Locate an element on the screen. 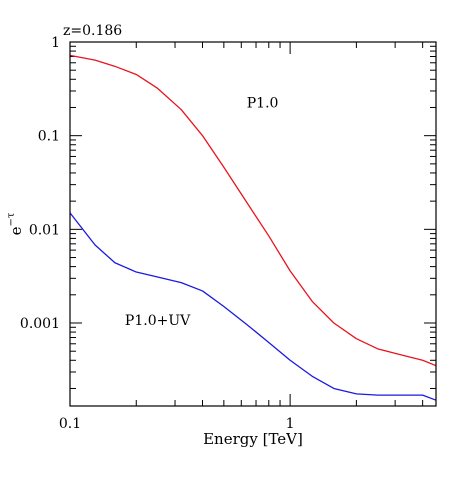 This screenshot has height=495, width=471. x-axis-title: Energy [TeV] is located at coordinates (253, 439).